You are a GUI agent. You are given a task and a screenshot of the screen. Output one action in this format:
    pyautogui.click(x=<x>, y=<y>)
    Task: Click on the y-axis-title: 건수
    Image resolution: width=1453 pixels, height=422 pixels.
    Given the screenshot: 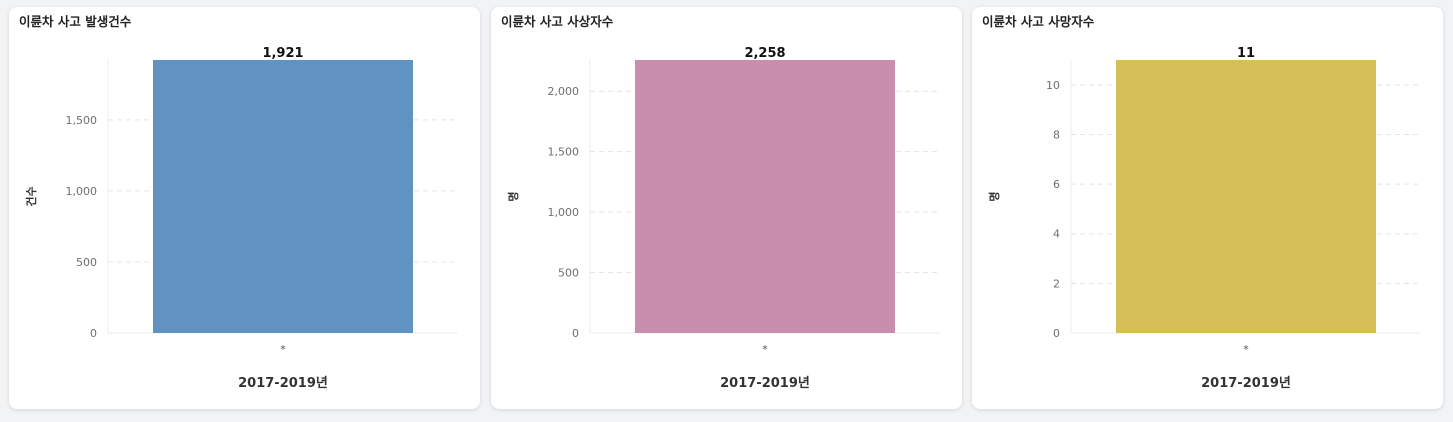 What is the action you would take?
    pyautogui.click(x=31, y=196)
    